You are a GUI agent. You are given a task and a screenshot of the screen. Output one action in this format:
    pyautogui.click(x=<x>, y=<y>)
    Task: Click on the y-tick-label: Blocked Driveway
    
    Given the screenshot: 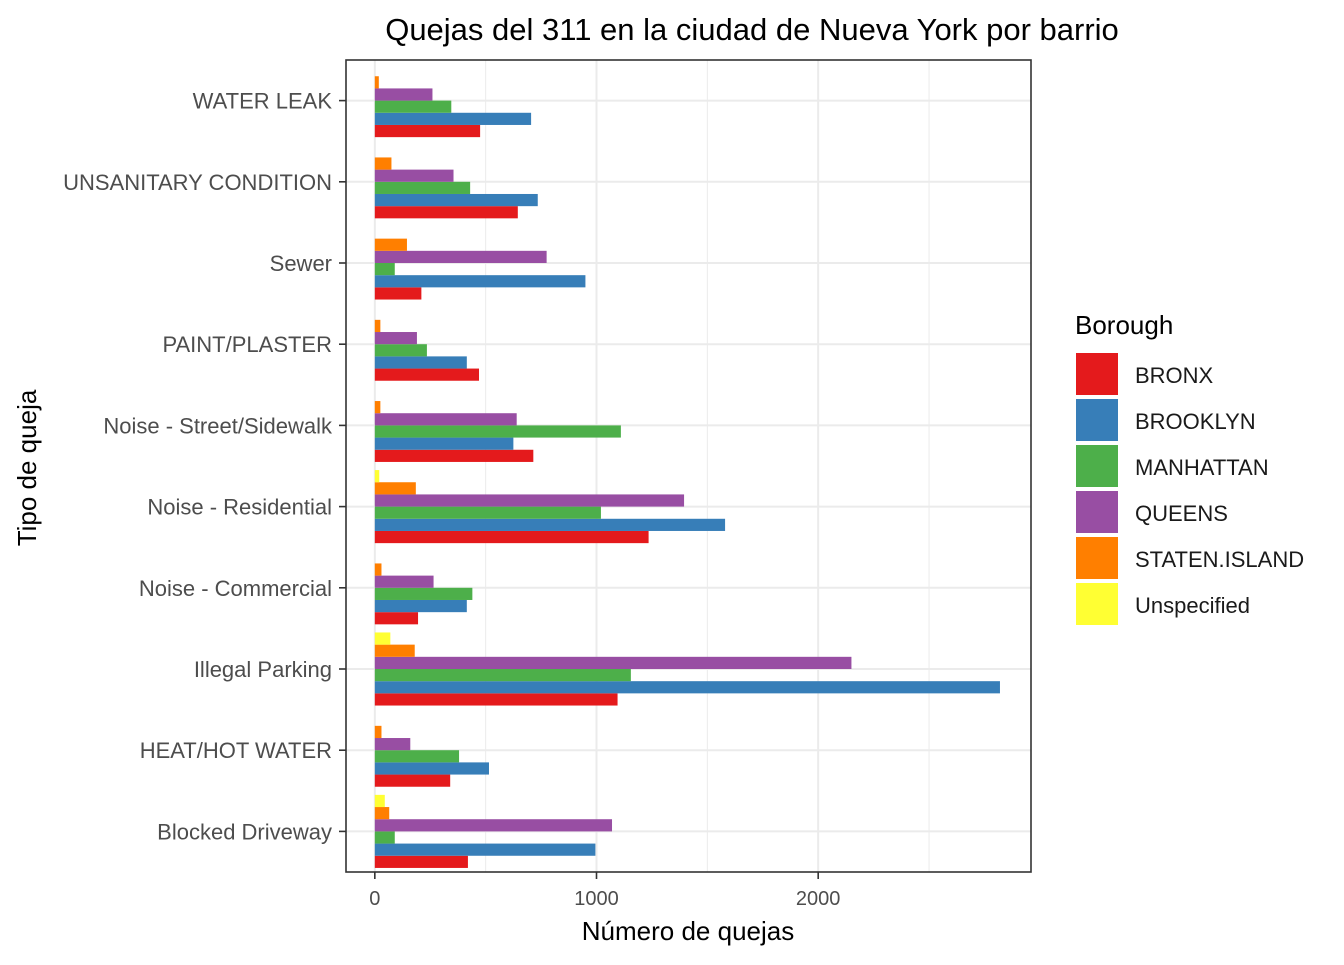 What is the action you would take?
    pyautogui.click(x=244, y=831)
    